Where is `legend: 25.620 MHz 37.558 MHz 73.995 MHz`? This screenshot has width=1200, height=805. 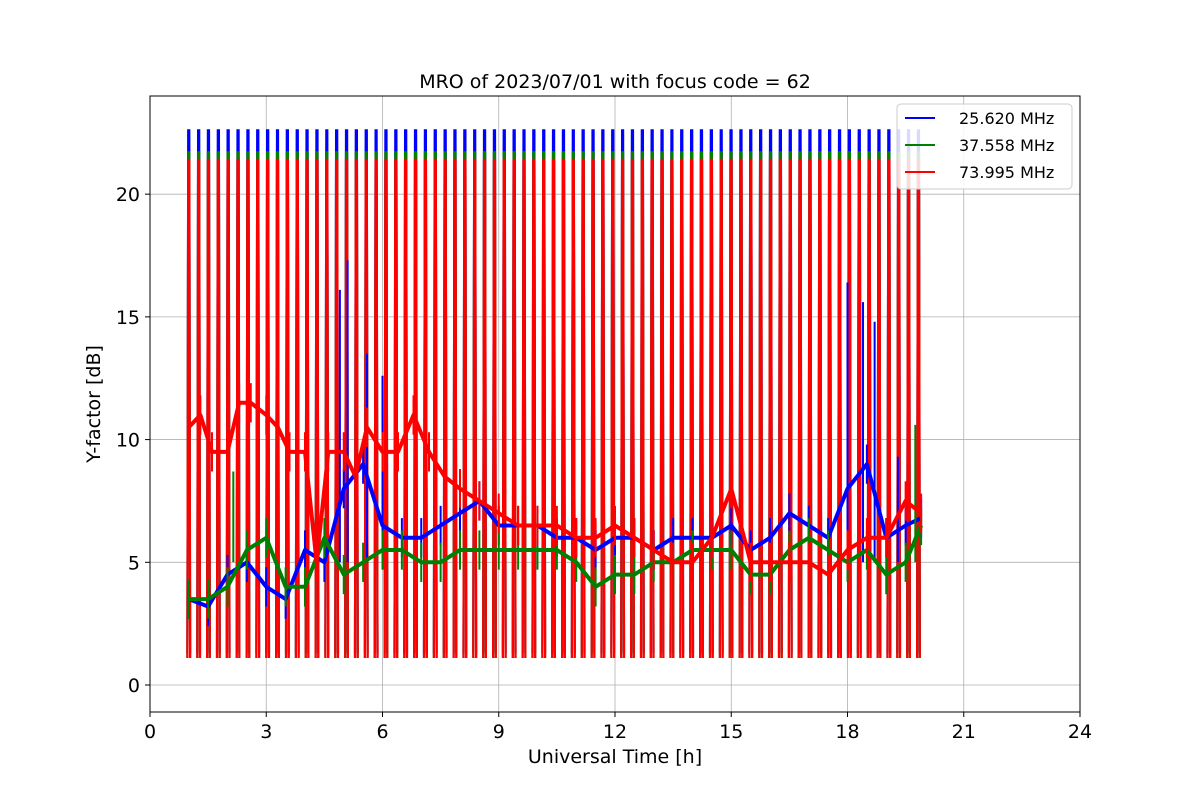 legend: 25.620 MHz 37.558 MHz 73.995 MHz is located at coordinates (984, 146).